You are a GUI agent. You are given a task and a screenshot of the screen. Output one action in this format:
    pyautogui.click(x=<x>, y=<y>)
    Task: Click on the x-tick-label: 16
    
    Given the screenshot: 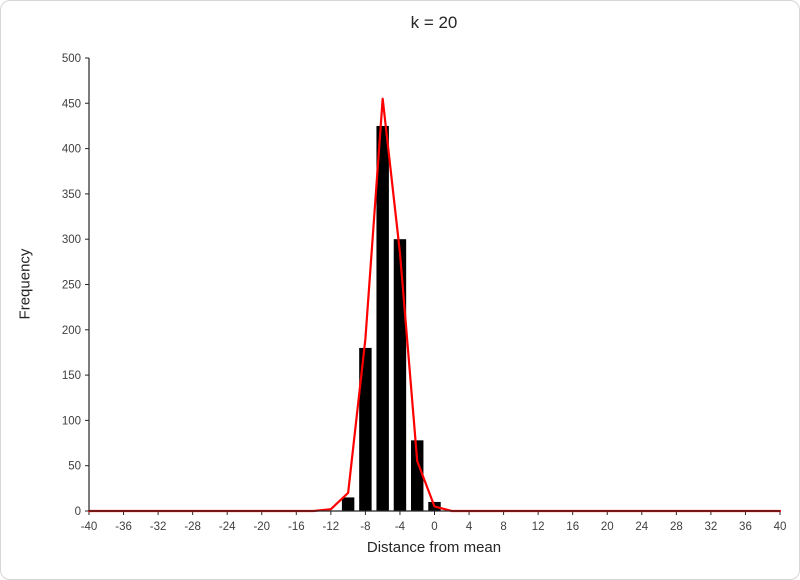 What is the action you would take?
    pyautogui.click(x=572, y=527)
    